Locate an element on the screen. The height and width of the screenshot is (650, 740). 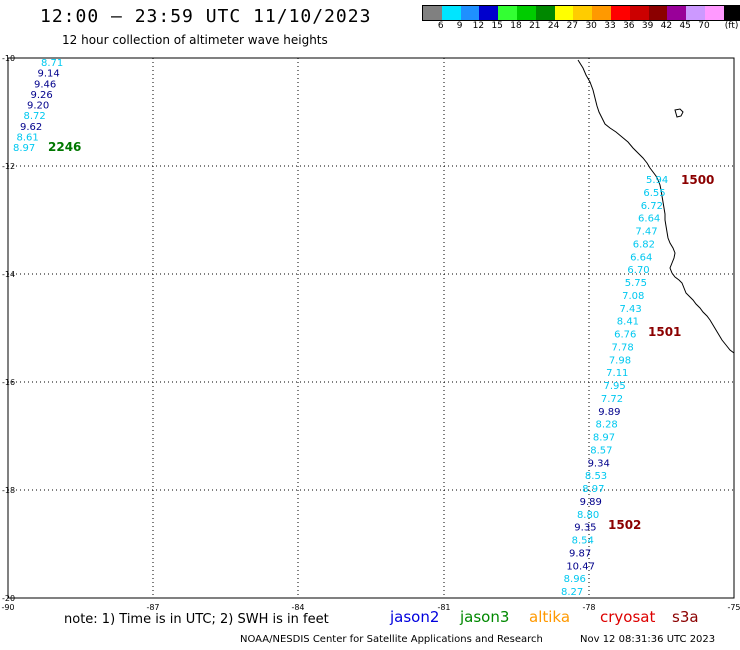
legend-label: 36 is located at coordinates (629, 26).